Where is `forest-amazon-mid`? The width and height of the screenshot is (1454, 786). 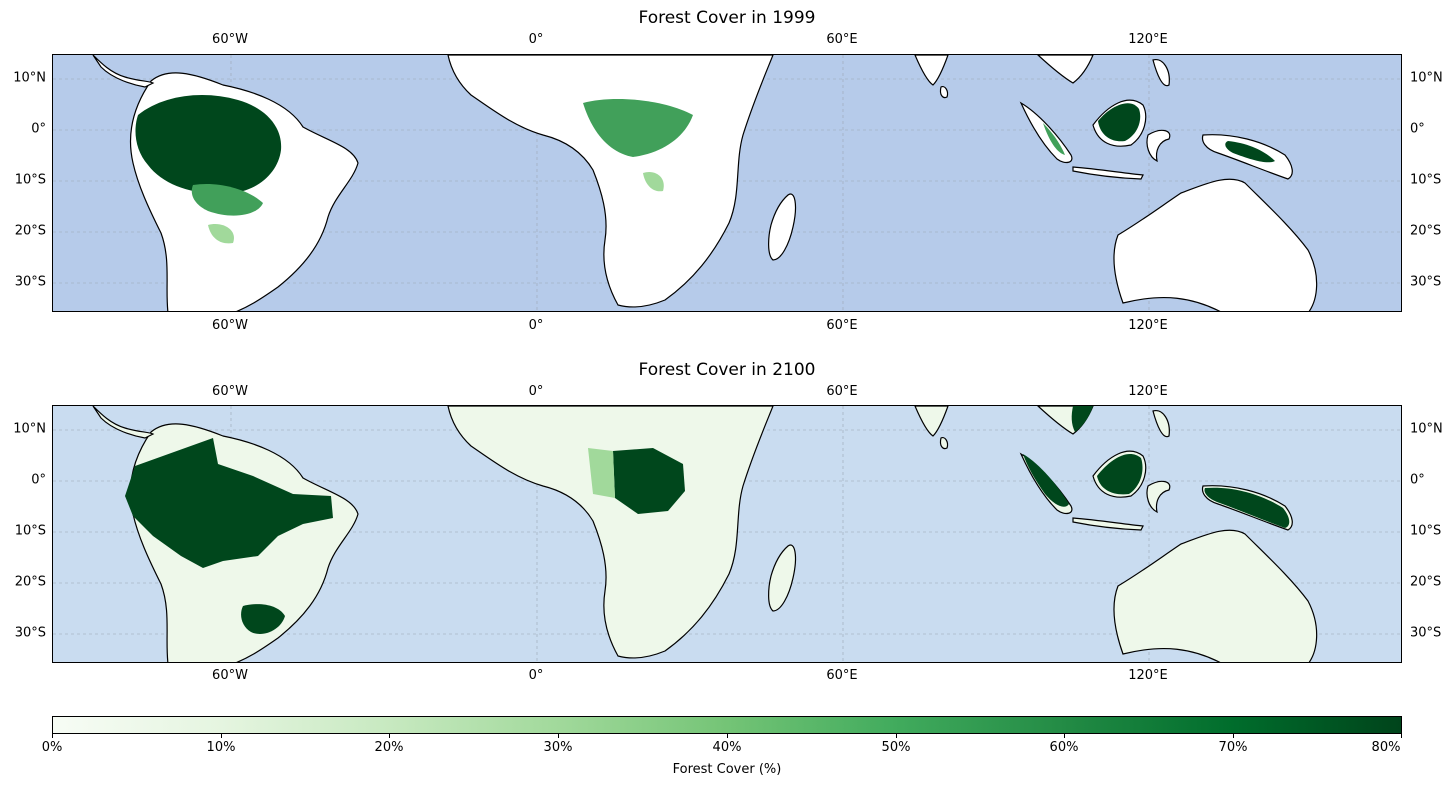 forest-amazon-mid is located at coordinates (227, 199).